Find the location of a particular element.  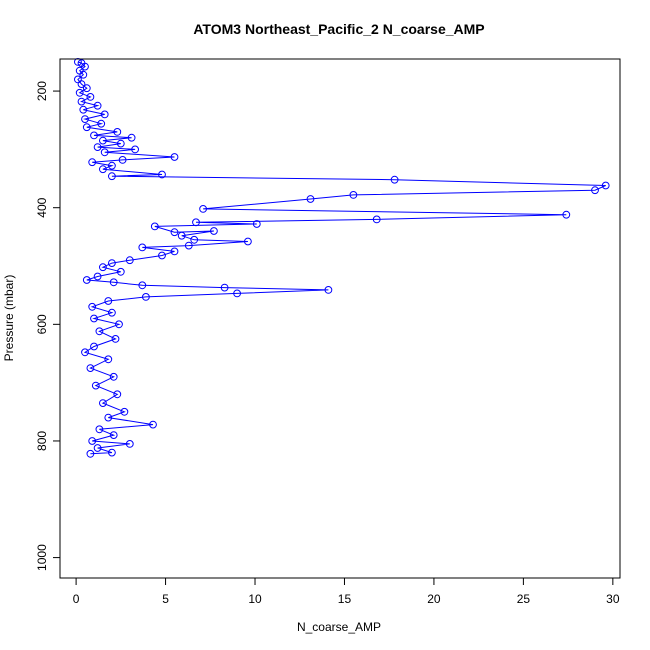

x-tick-label: 25 is located at coordinates (524, 599).